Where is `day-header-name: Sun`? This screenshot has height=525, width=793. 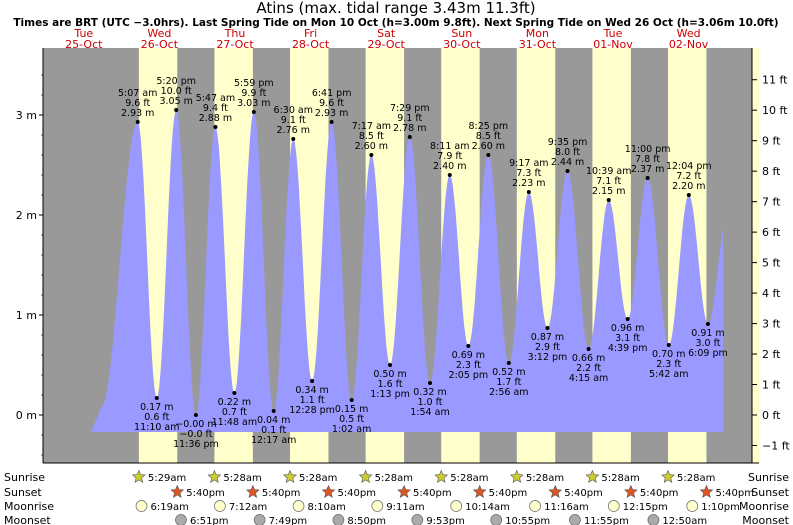 day-header-name: Sun is located at coordinates (461, 33).